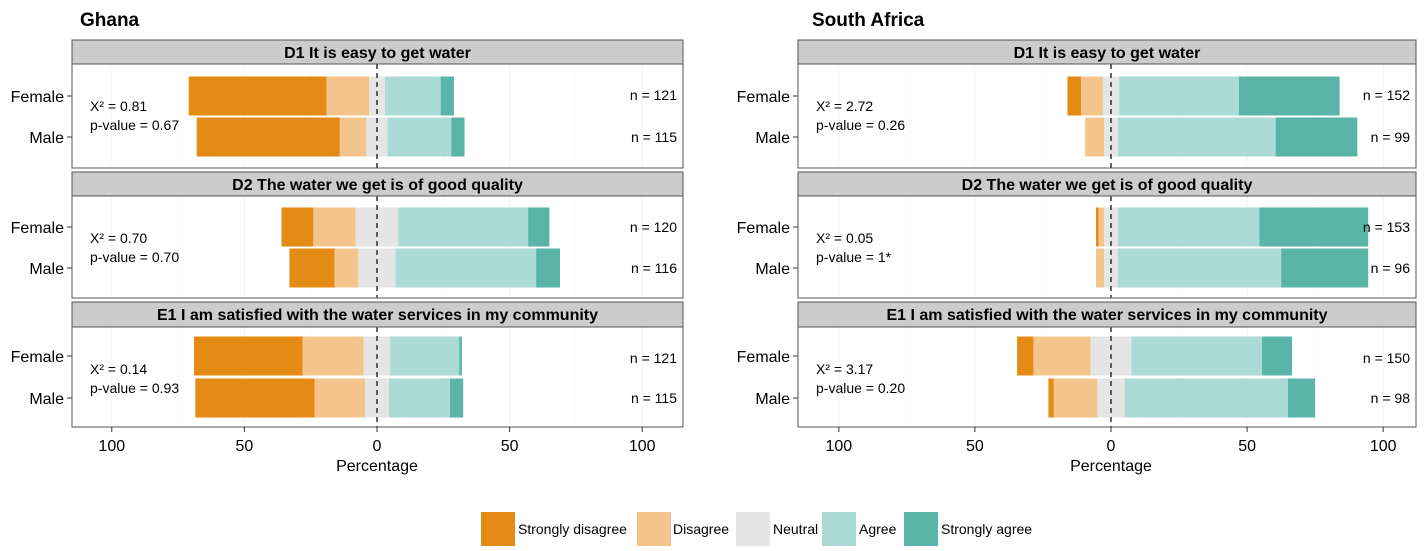 The height and width of the screenshot is (551, 1428). What do you see at coordinates (654, 268) in the screenshot?
I see `n-label: n = 116` at bounding box center [654, 268].